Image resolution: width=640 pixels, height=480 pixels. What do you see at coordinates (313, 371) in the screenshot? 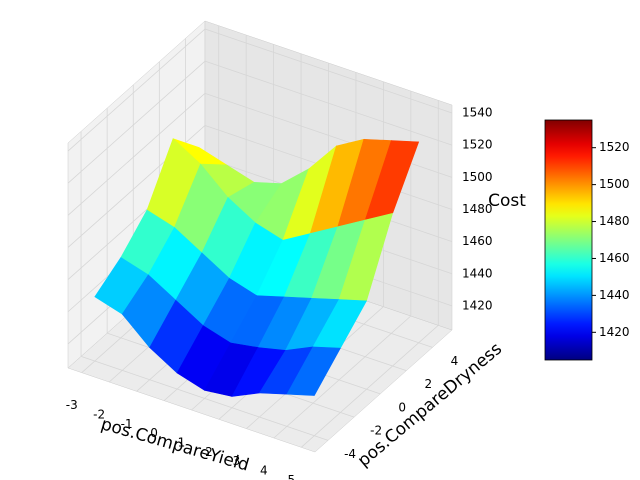
I see `surface-patch` at bounding box center [313, 371].